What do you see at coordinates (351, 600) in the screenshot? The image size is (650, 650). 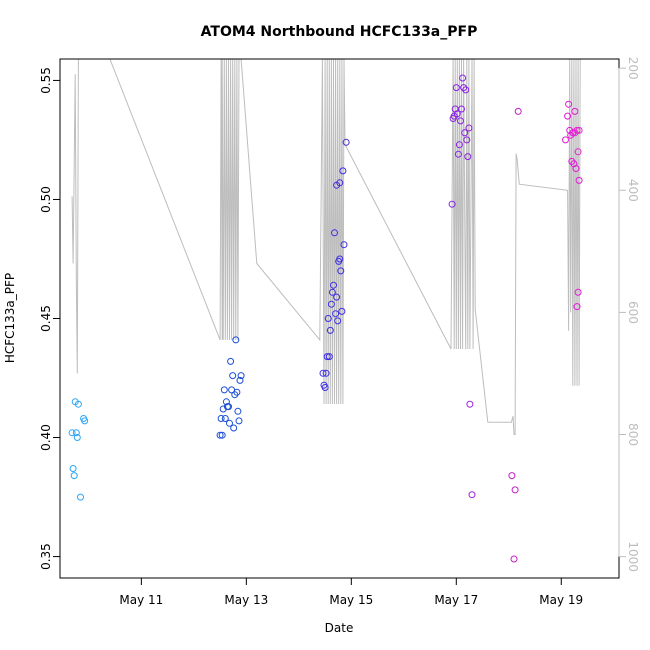 I see `x-tick-label: May 15` at bounding box center [351, 600].